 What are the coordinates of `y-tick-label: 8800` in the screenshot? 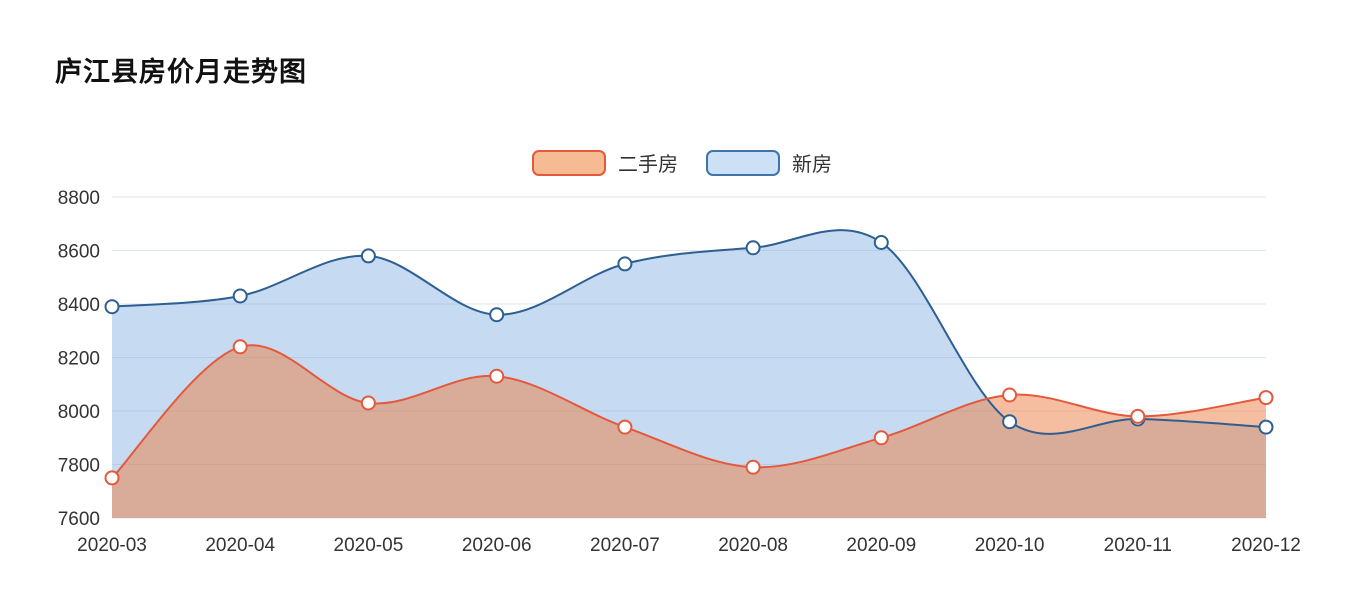 It's located at (79, 198).